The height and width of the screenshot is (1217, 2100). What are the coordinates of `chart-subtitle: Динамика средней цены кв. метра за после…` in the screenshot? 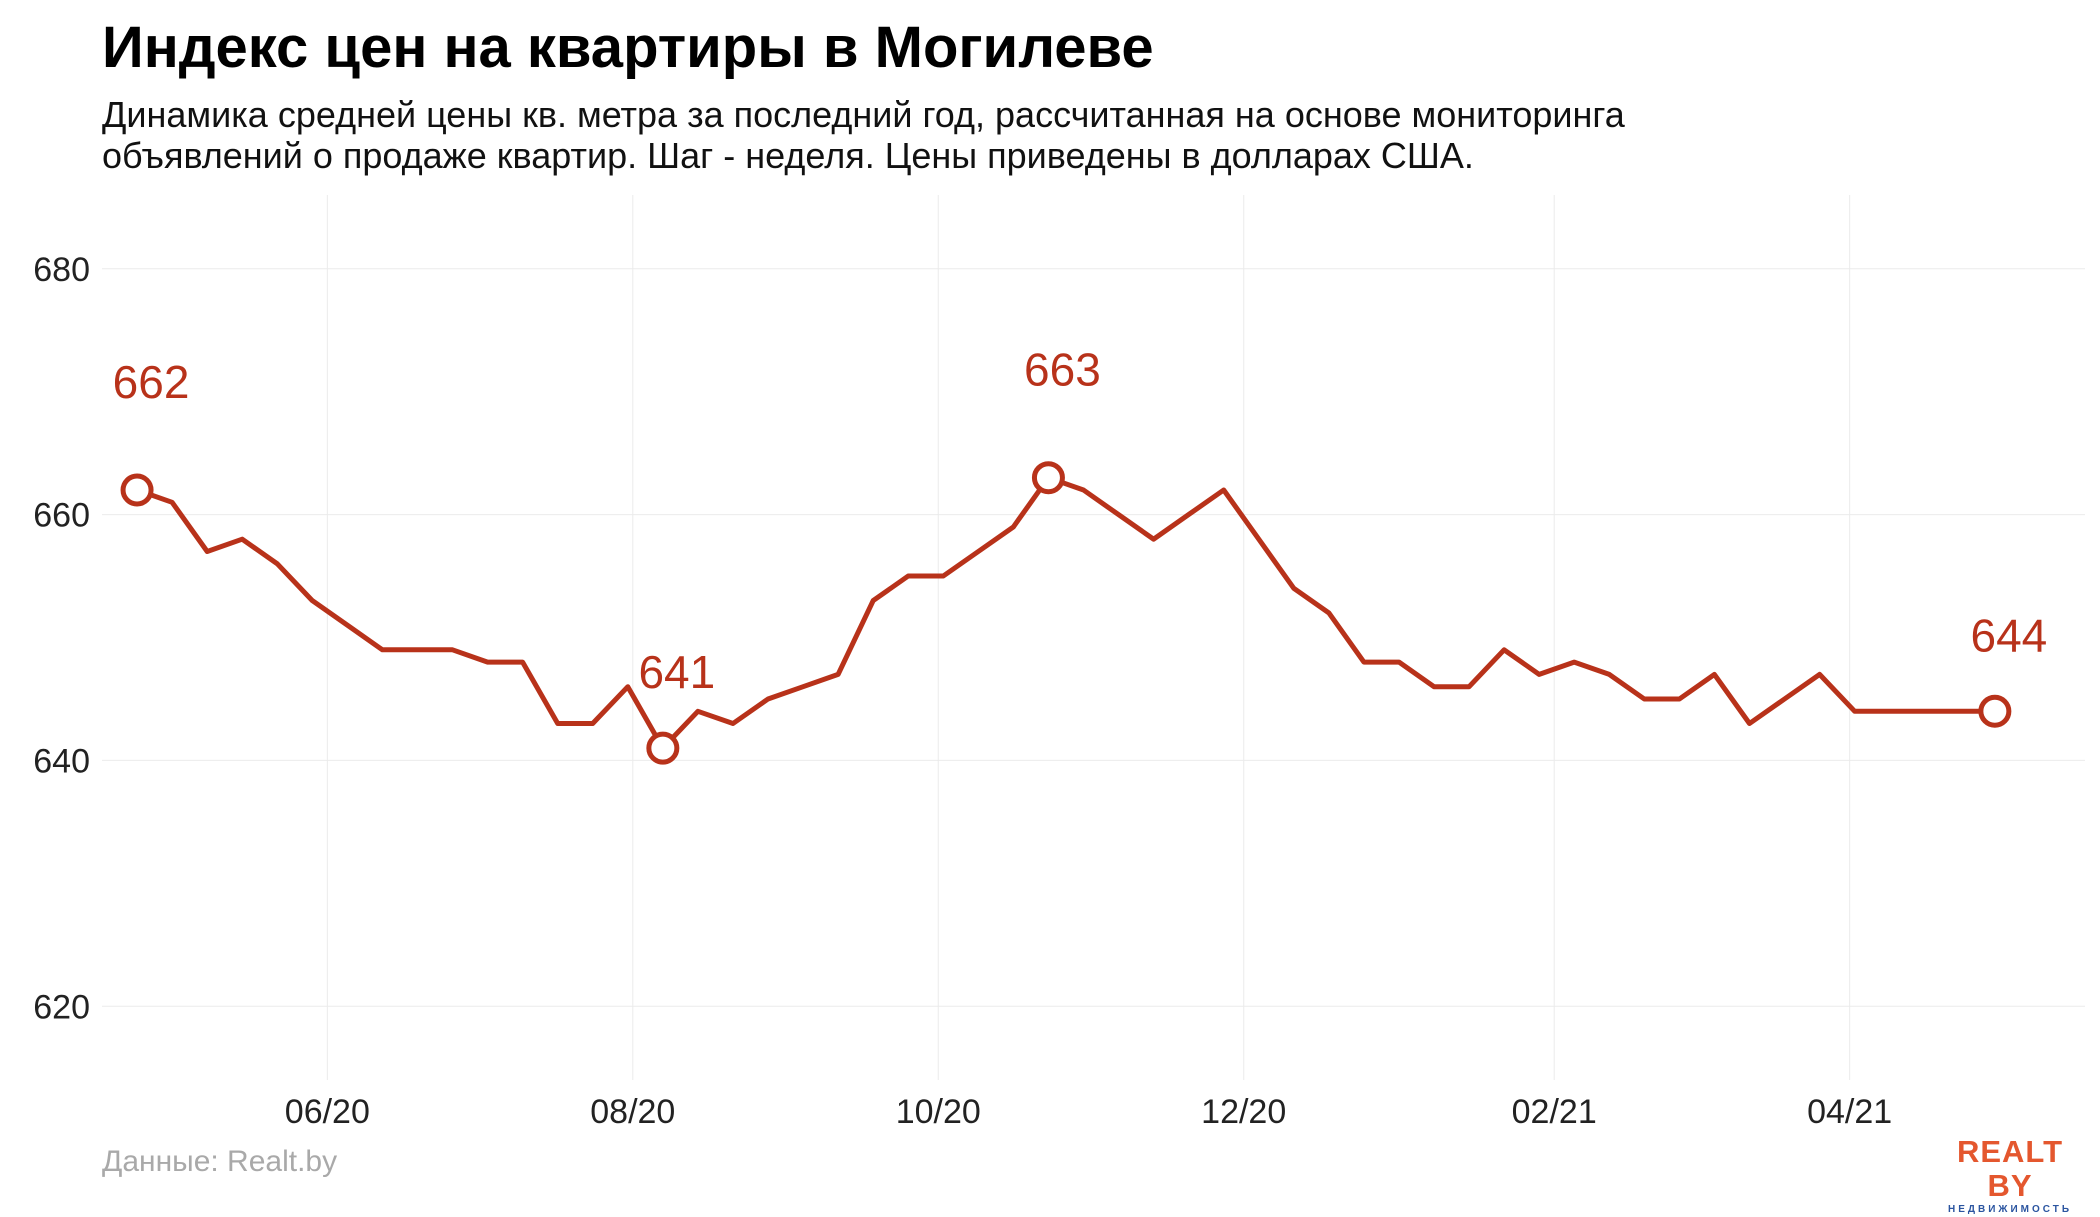 It's located at (863, 135).